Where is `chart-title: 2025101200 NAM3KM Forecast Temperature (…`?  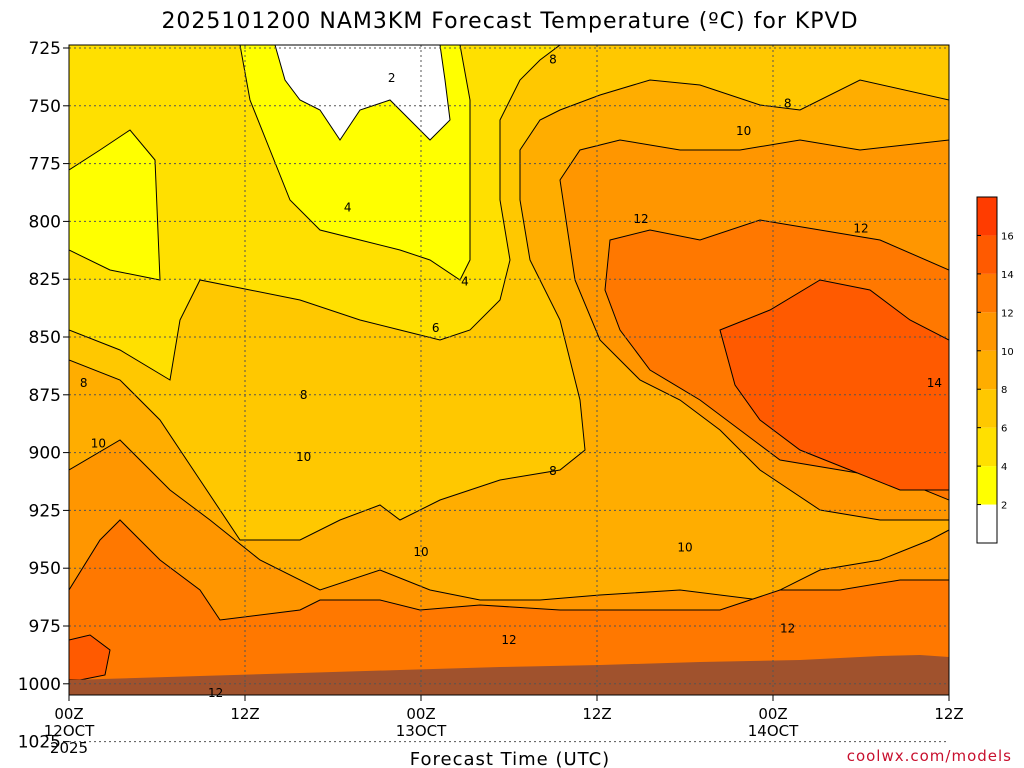
chart-title: 2025101200 NAM3KM Forecast Temperature (… is located at coordinates (509, 21).